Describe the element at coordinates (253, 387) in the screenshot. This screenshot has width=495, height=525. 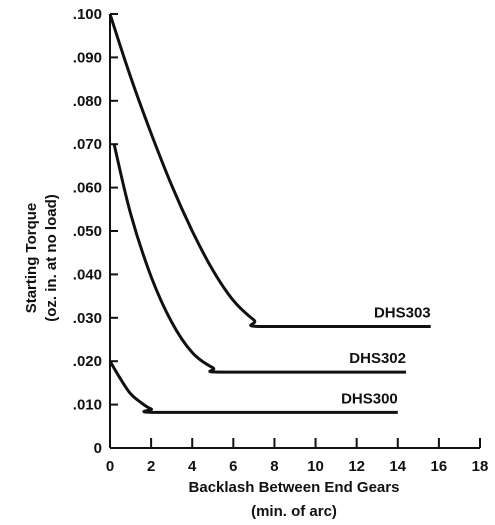
I see `series-line-dhs300` at that location.